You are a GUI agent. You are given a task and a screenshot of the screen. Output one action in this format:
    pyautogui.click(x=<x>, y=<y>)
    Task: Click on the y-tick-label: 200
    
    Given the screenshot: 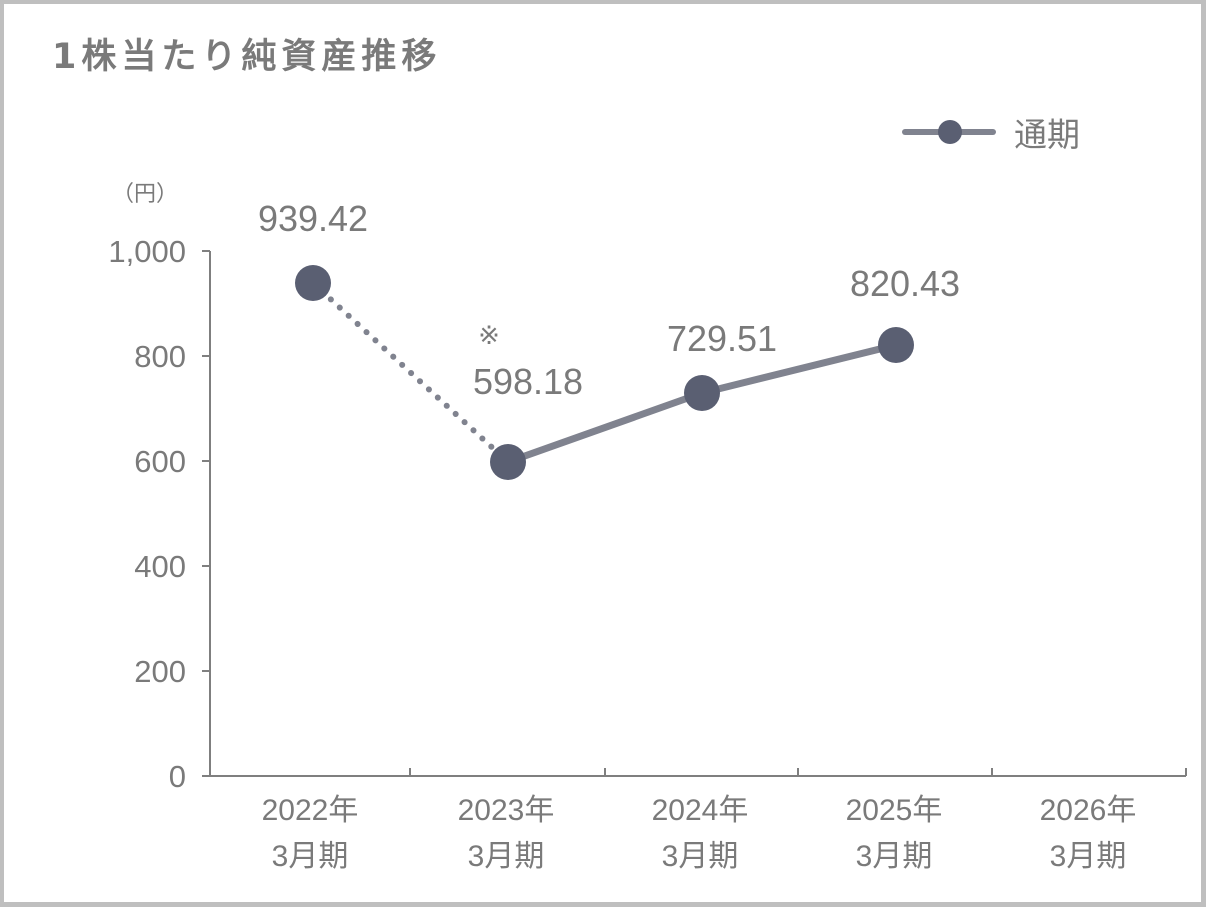 What is the action you would take?
    pyautogui.click(x=160, y=671)
    